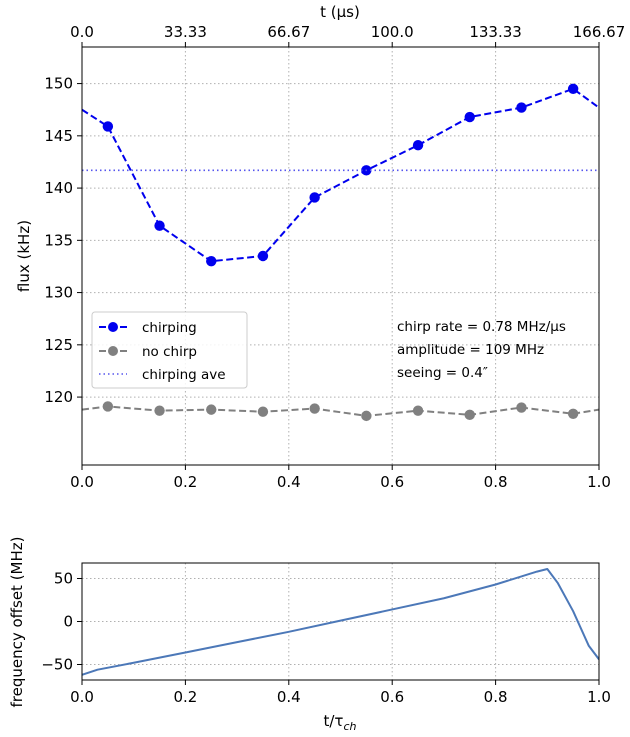 This screenshot has height=737, width=630. What do you see at coordinates (288, 32) in the screenshot?
I see `top-axis-tick-label: 66.67` at bounding box center [288, 32].